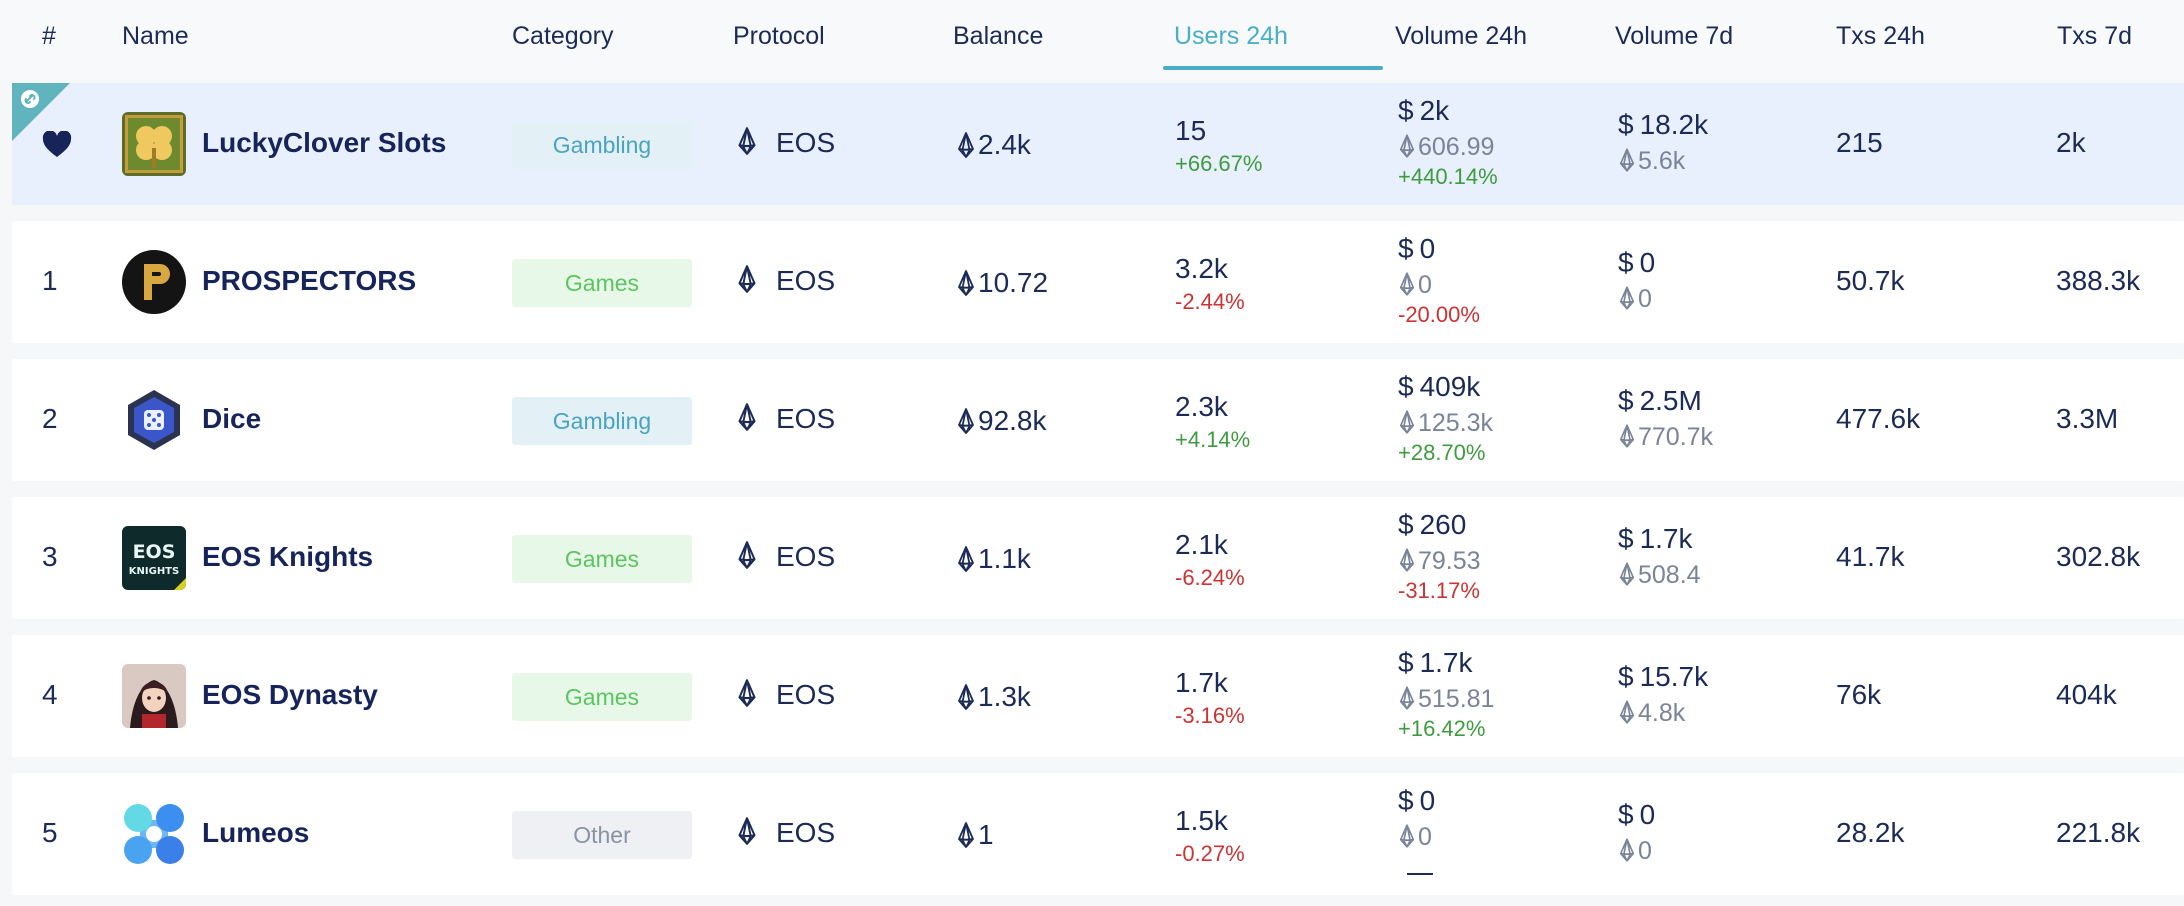  I want to click on column-header-rank: #, so click(49, 36).